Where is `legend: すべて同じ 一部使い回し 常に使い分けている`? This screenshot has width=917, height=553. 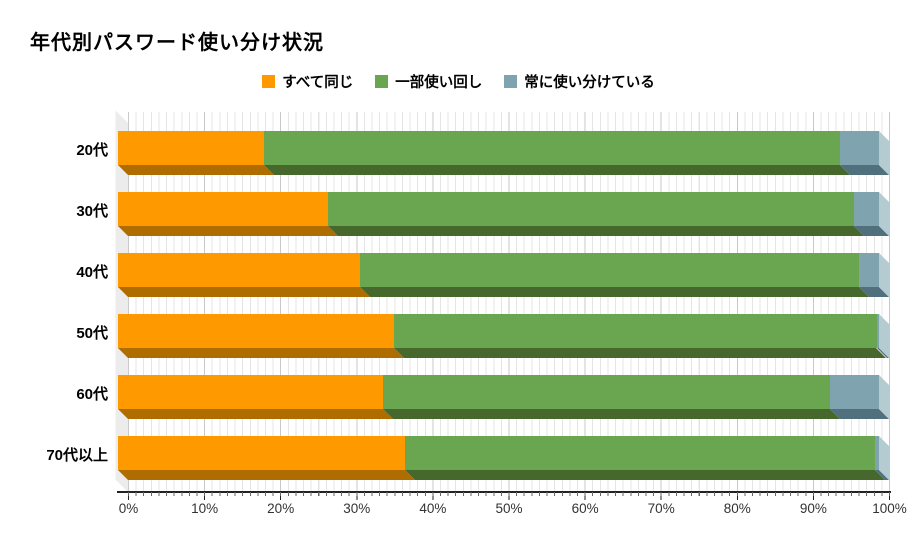 legend: すべて同じ 一部使い回し 常に使い分けている is located at coordinates (458, 81).